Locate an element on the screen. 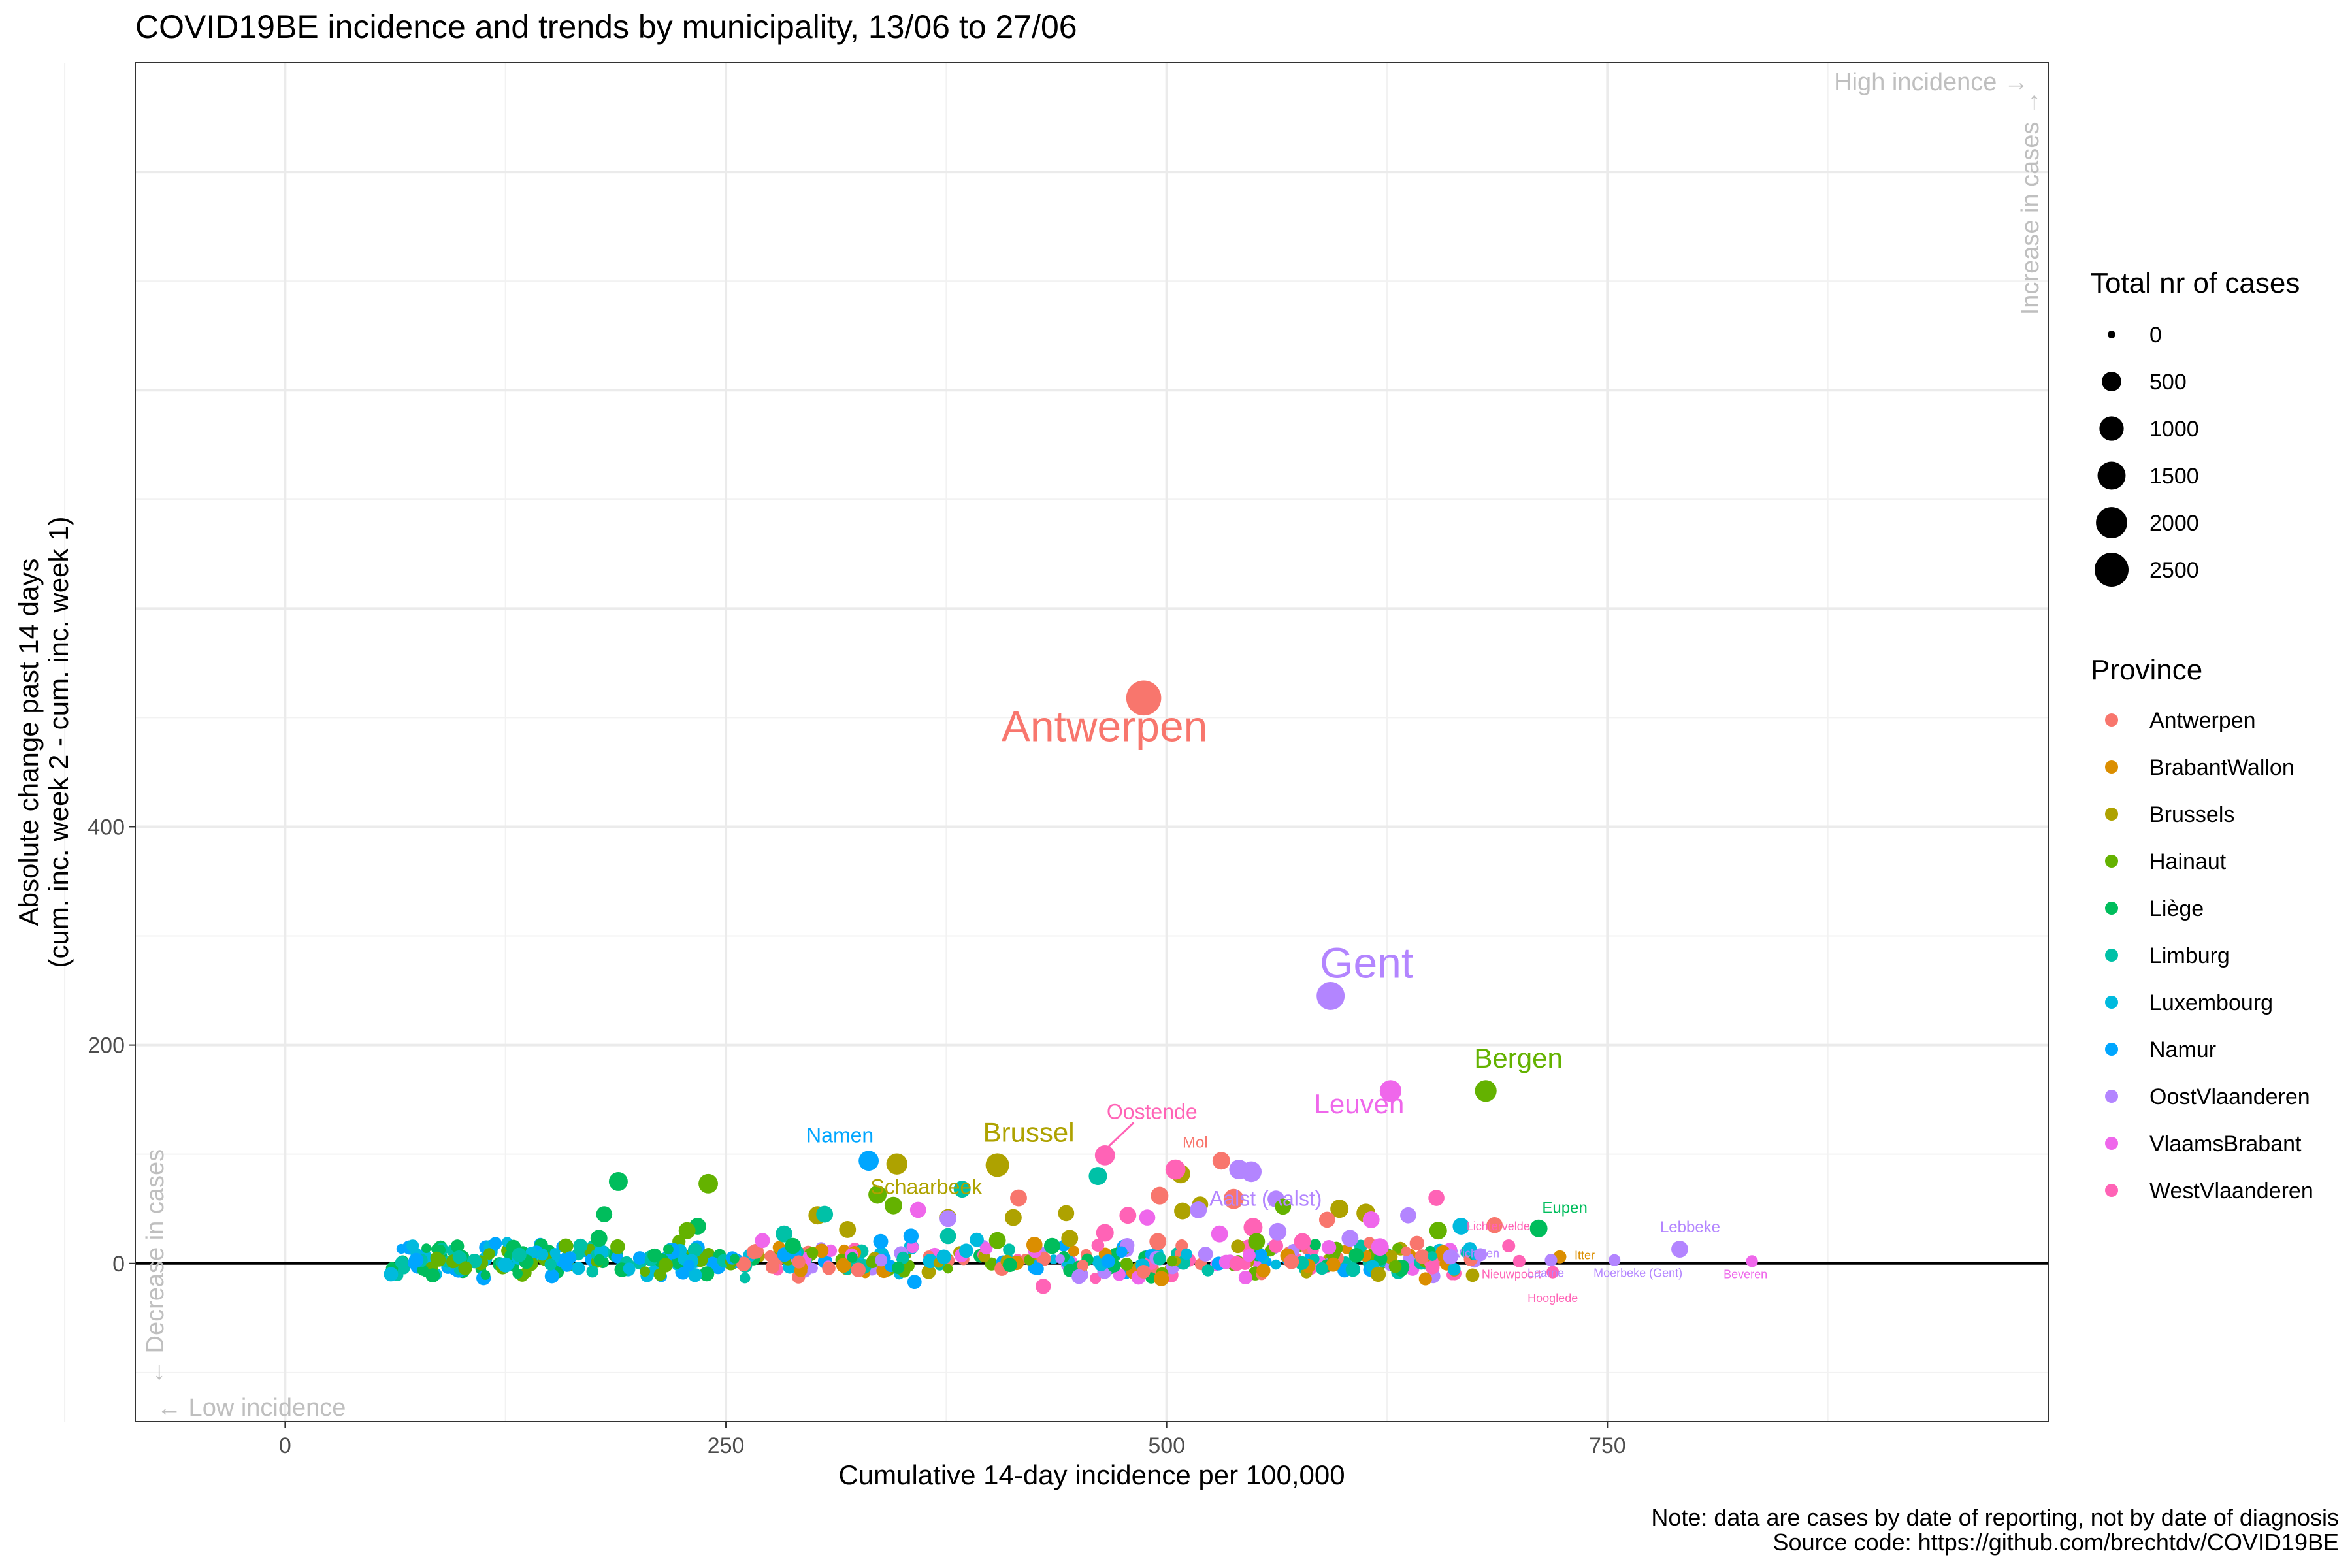 This screenshot has height=1568, width=2352. annotation-increase-in-cases: Increase in cases → is located at coordinates (2030, 202).